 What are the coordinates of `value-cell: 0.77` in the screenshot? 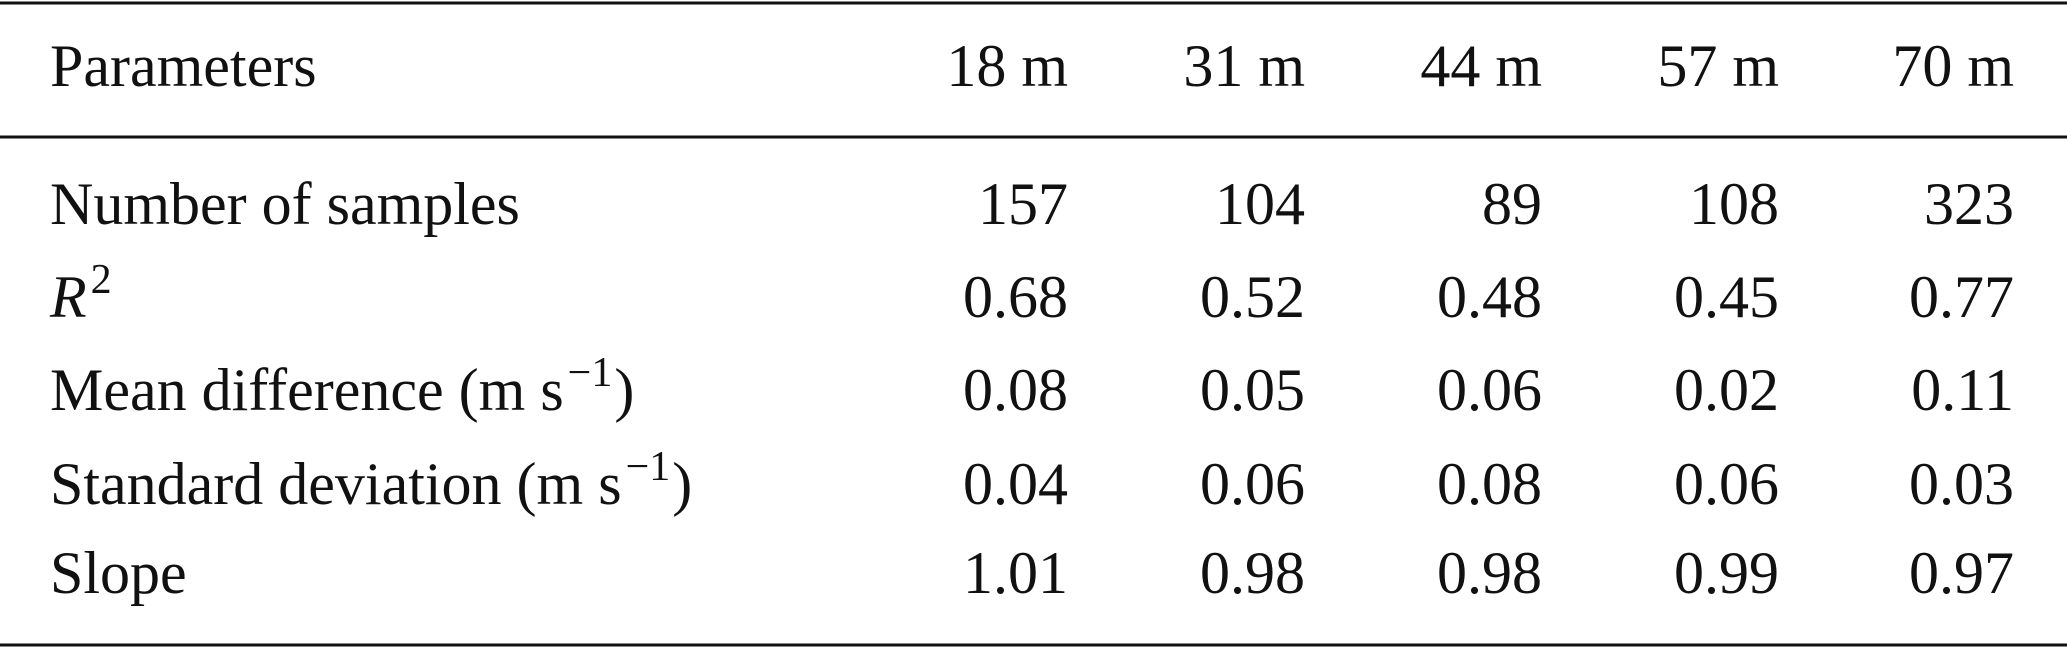 It's located at (1961, 297).